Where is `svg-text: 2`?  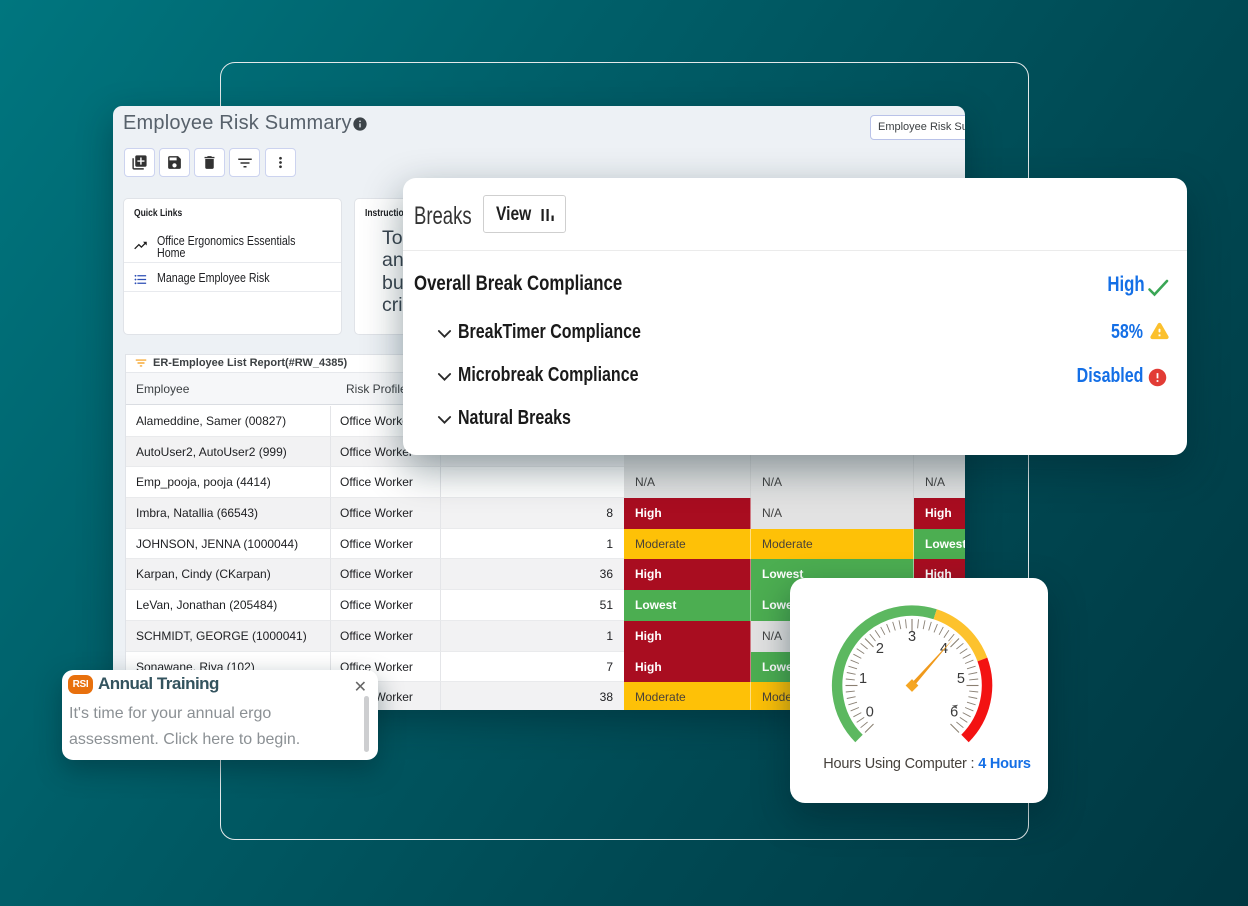
svg-text: 2 is located at coordinates (880, 649).